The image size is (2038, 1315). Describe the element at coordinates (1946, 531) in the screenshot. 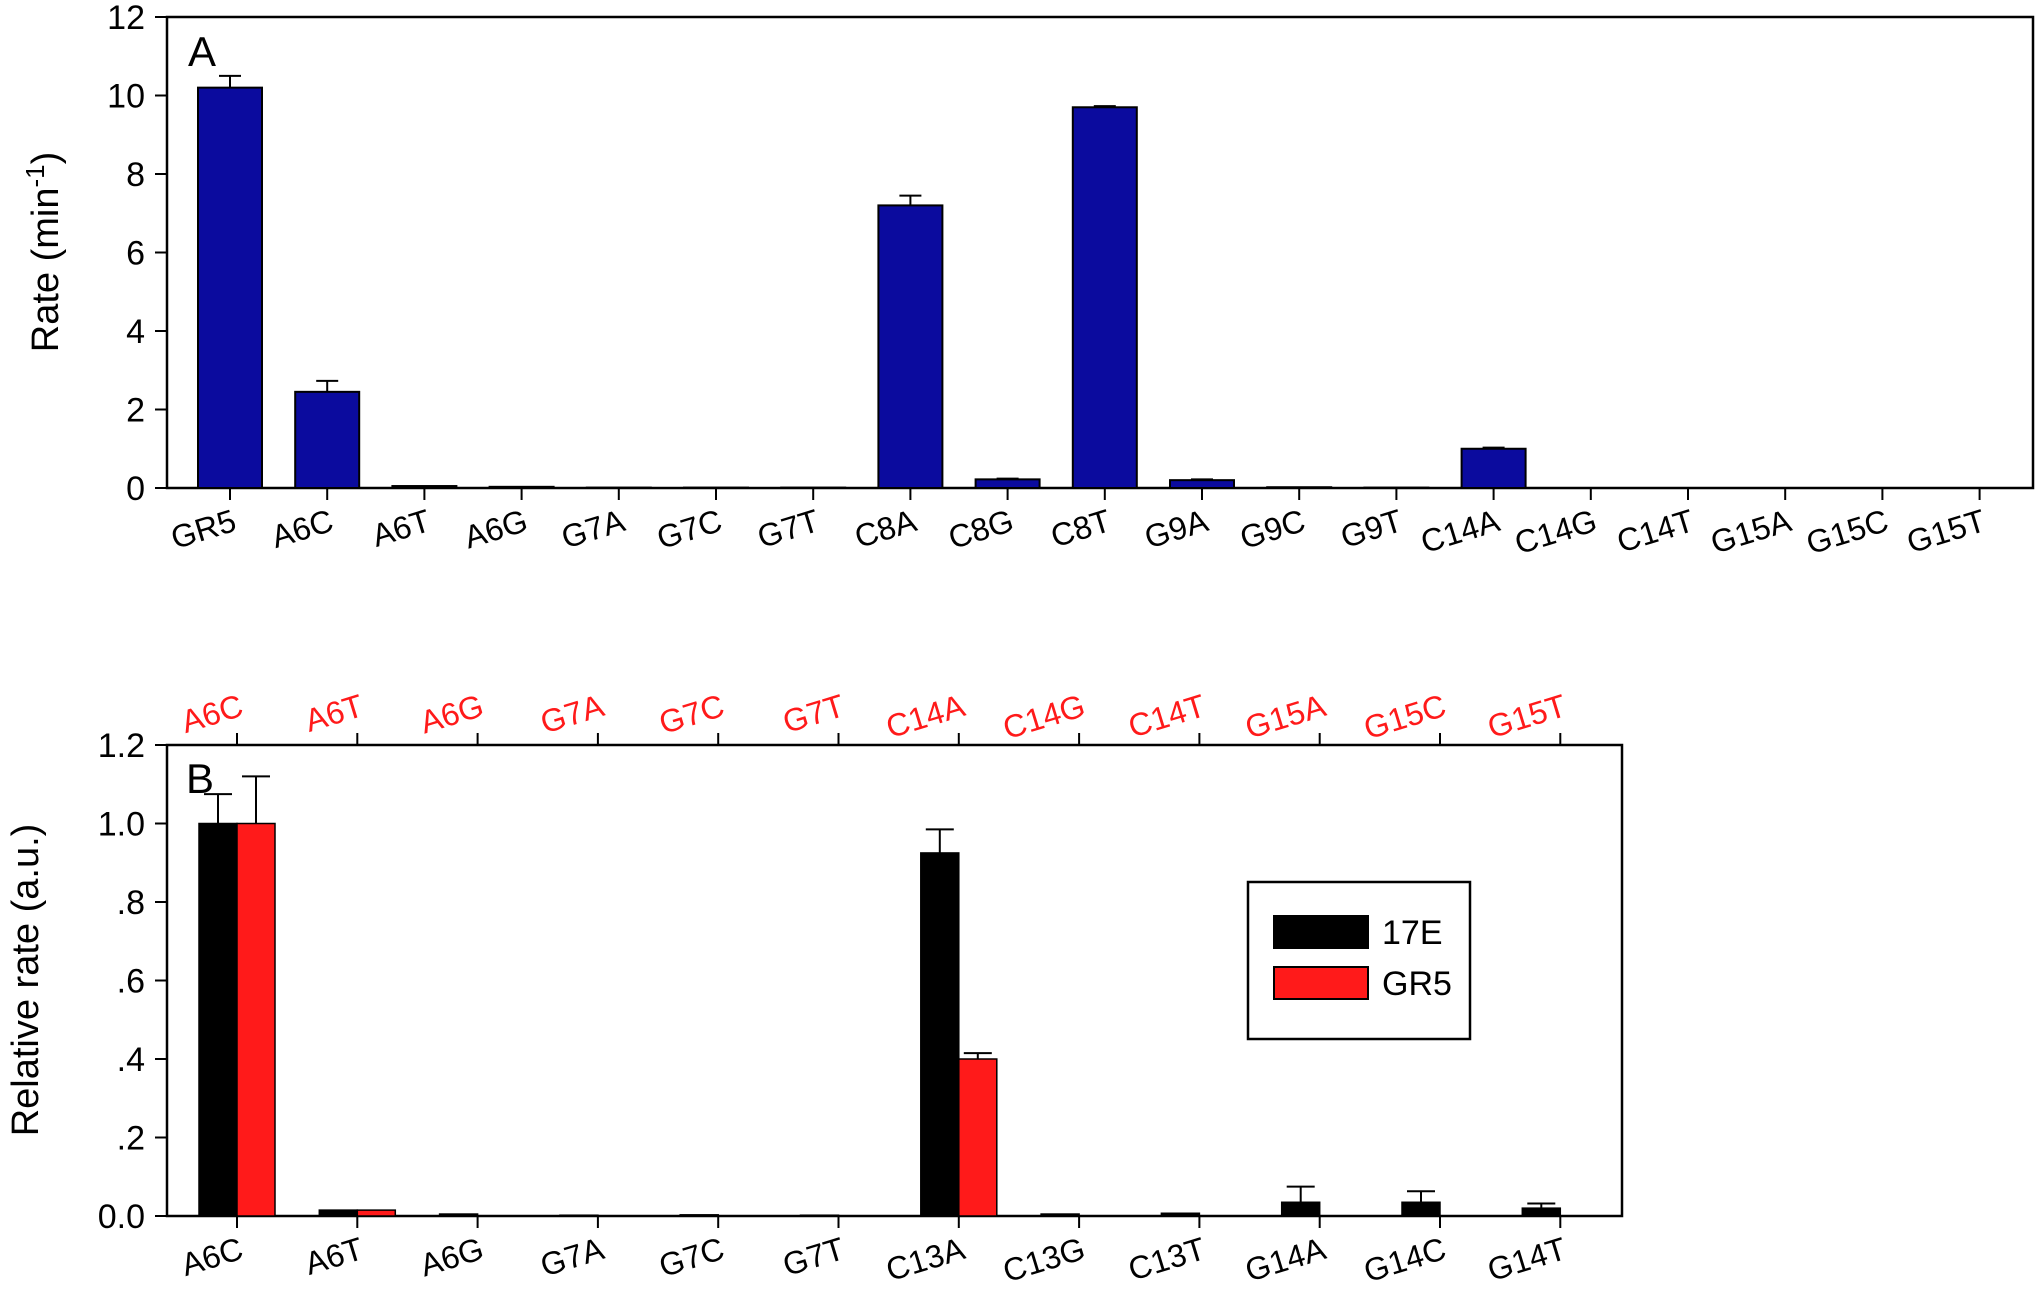

I see `x-tick-label: G15T` at that location.